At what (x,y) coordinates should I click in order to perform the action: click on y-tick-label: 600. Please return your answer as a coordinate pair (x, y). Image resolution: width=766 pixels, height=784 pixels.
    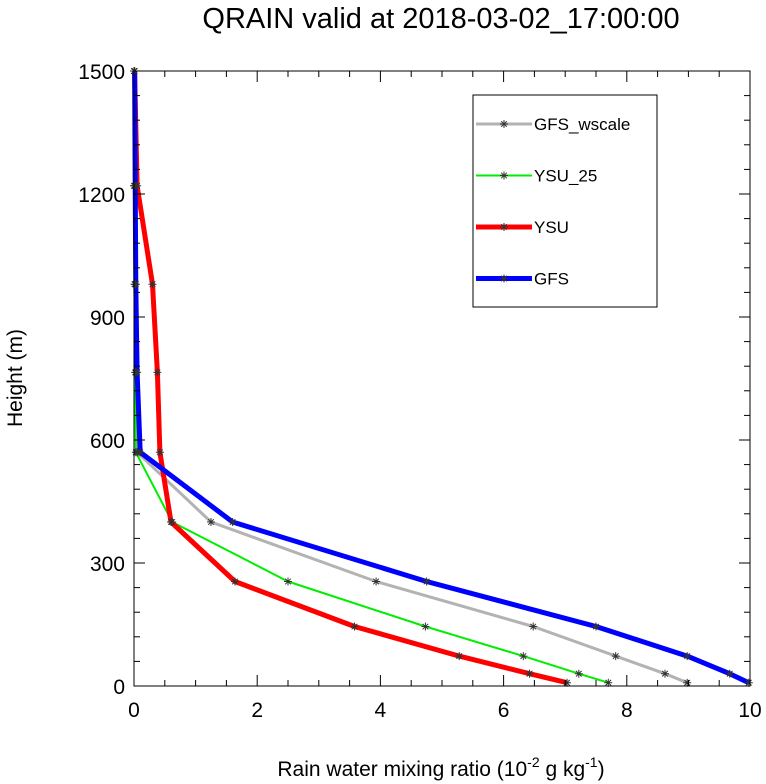
    Looking at the image, I should click on (107, 441).